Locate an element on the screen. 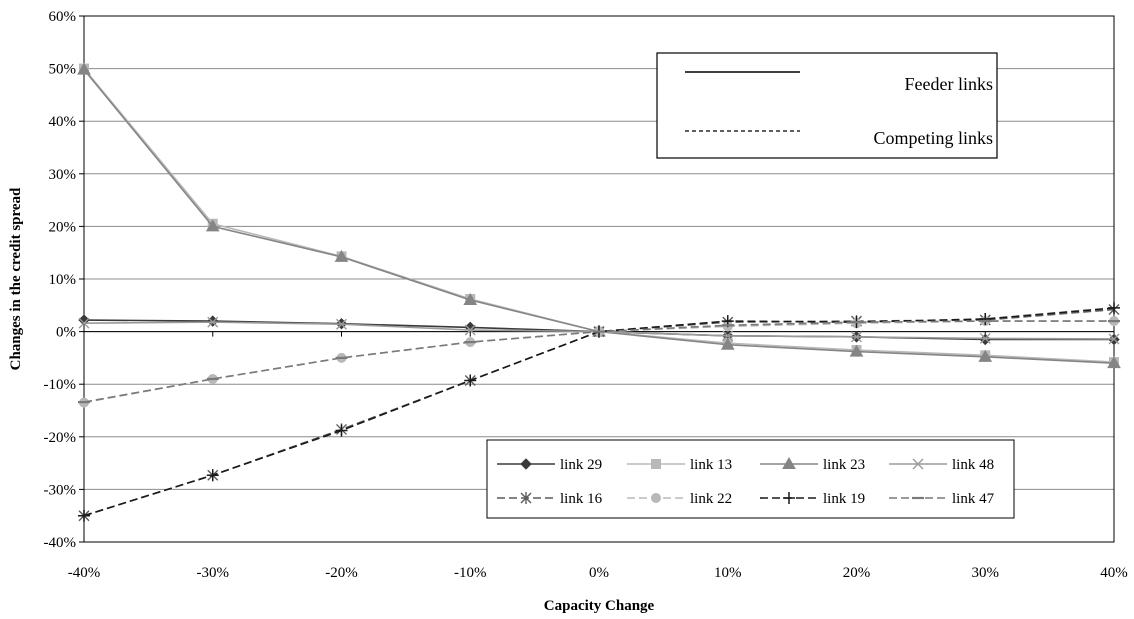 The width and height of the screenshot is (1134, 619). x-tick-label: 30% is located at coordinates (986, 573).